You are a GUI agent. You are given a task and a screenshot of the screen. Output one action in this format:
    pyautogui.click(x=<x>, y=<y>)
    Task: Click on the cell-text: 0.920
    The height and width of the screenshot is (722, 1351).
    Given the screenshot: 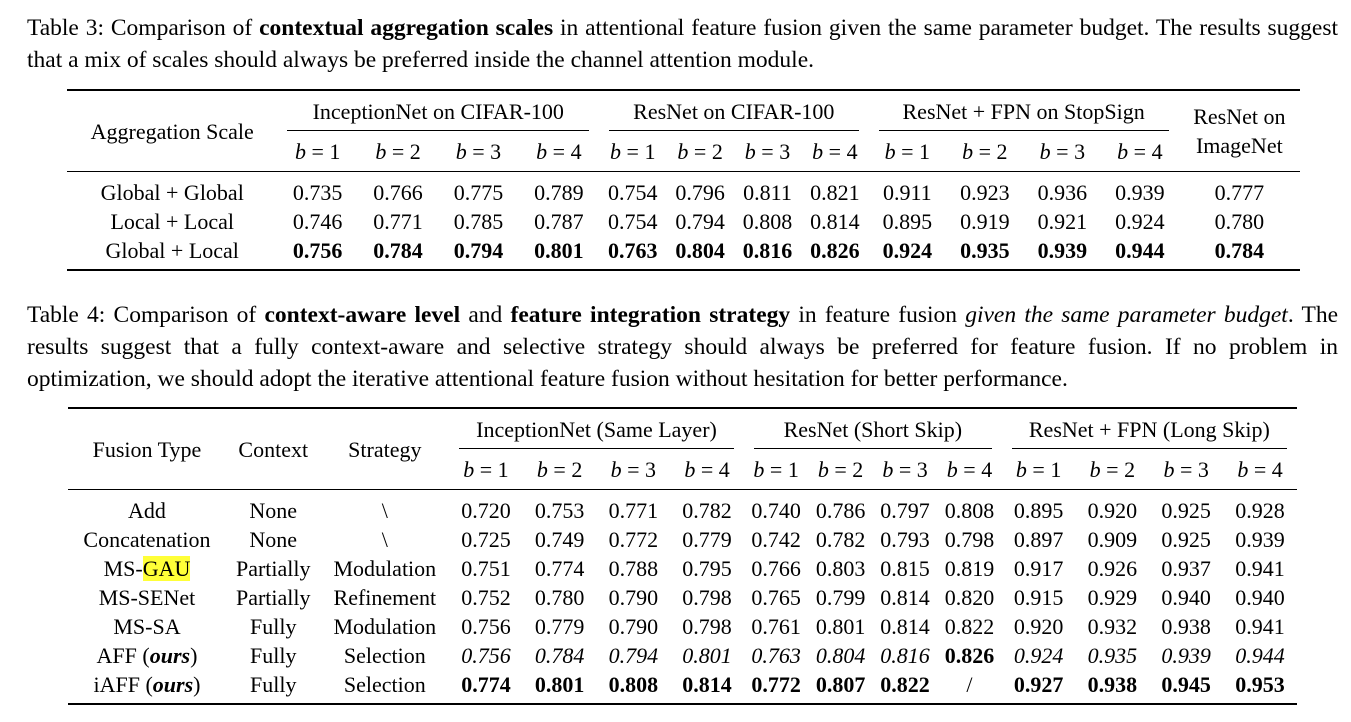 What is the action you would take?
    pyautogui.click(x=1038, y=626)
    